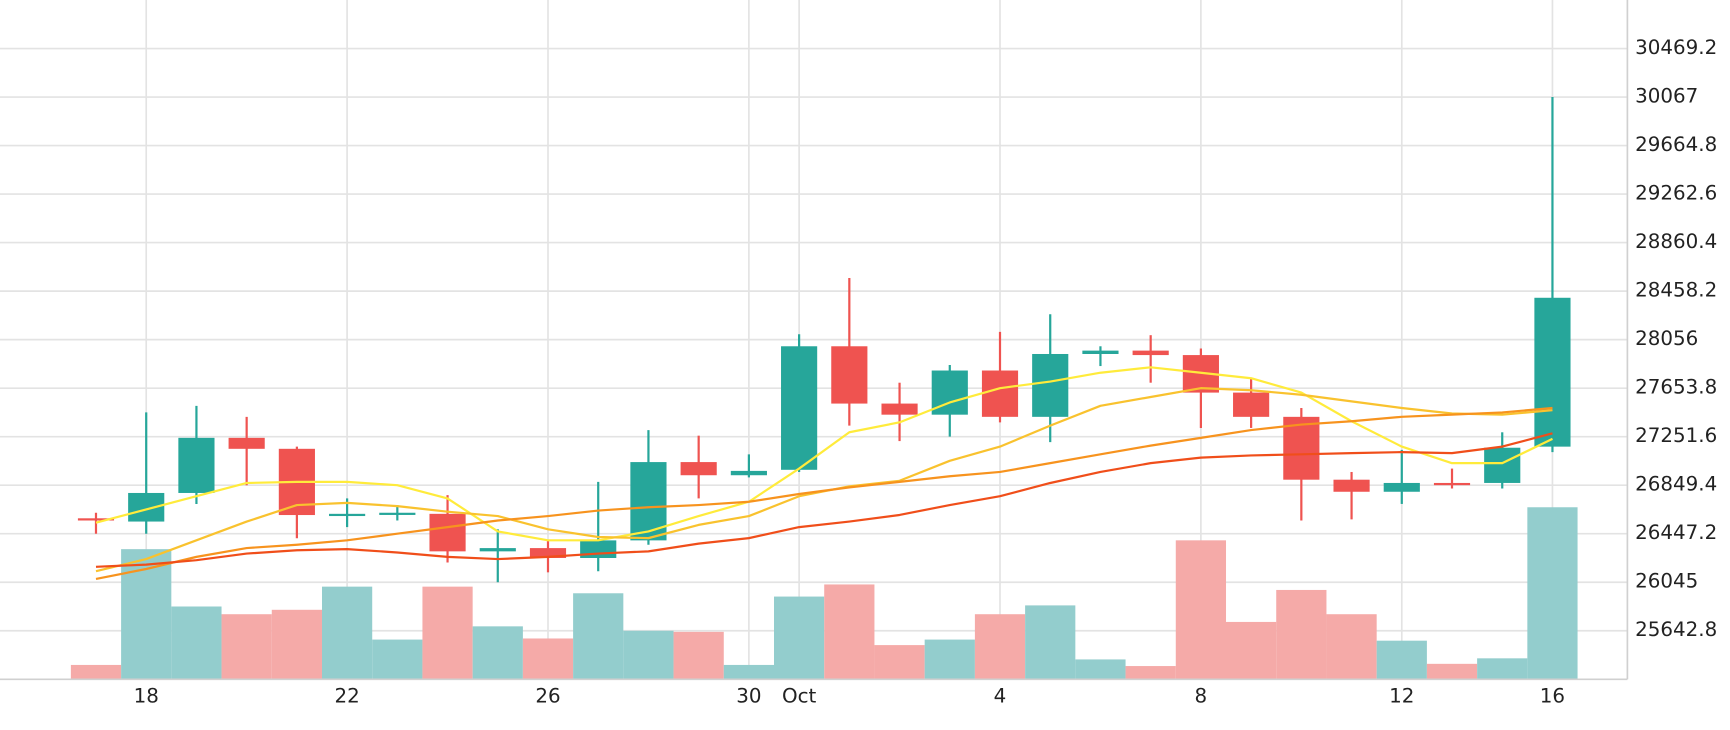  Describe the element at coordinates (1201, 695) in the screenshot. I see `x-tick-label: 8` at that location.